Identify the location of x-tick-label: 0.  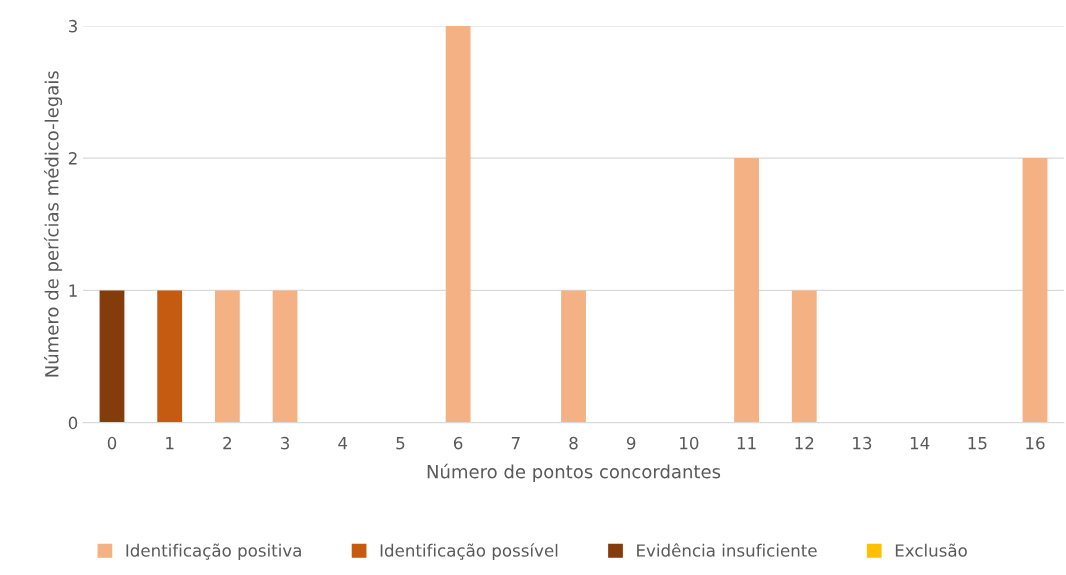
(112, 443).